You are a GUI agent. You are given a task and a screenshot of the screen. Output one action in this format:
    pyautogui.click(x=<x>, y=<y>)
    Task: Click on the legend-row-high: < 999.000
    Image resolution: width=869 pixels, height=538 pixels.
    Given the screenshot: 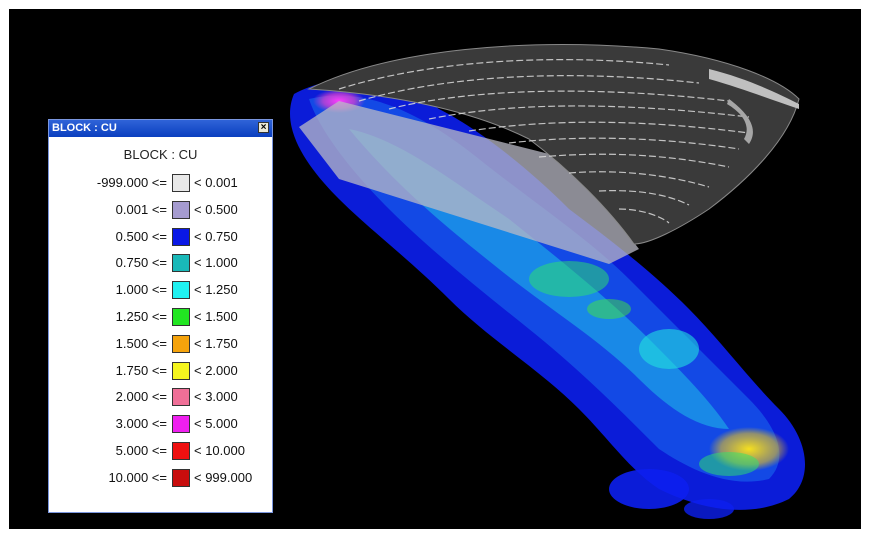 What is the action you would take?
    pyautogui.click(x=223, y=477)
    